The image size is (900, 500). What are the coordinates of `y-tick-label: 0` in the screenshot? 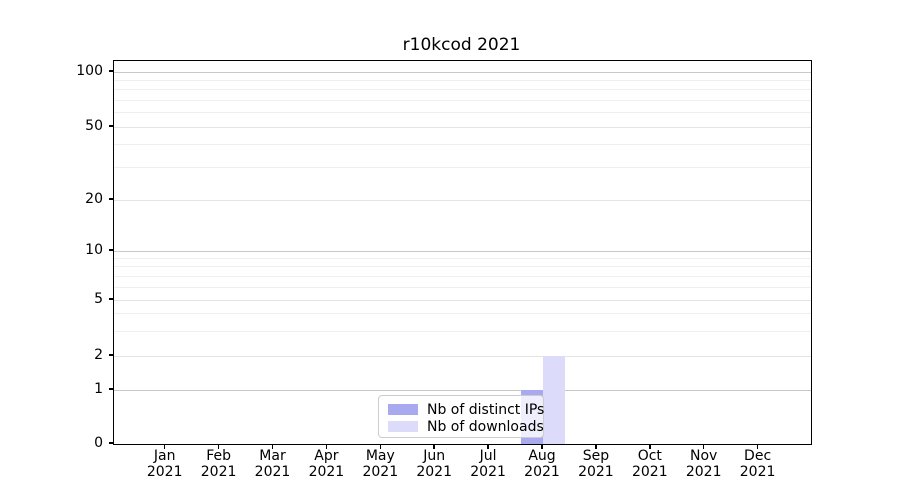 It's located at (98, 442).